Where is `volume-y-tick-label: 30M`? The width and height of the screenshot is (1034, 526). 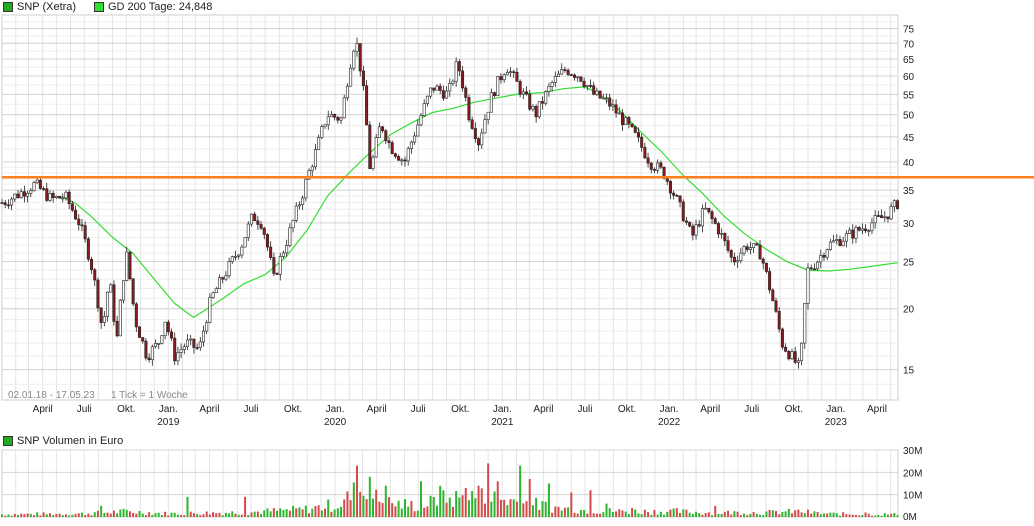 volume-y-tick-label: 30M is located at coordinates (912, 451).